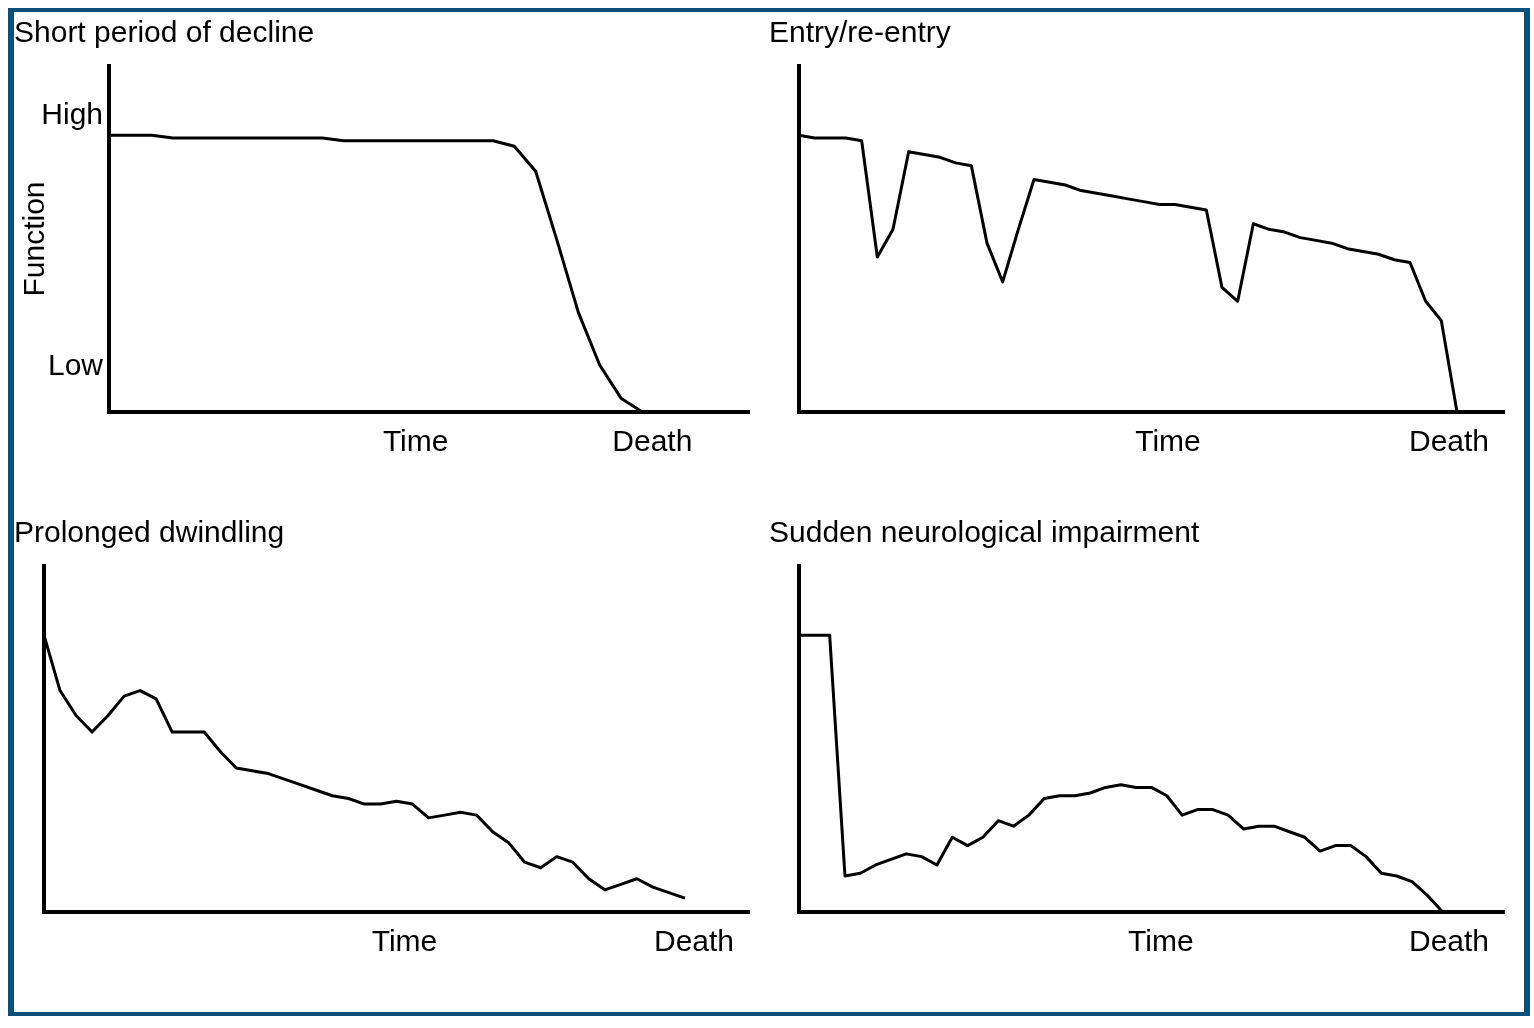 Image resolution: width=1534 pixels, height=1028 pixels. What do you see at coordinates (75, 365) in the screenshot?
I see `text: Low` at bounding box center [75, 365].